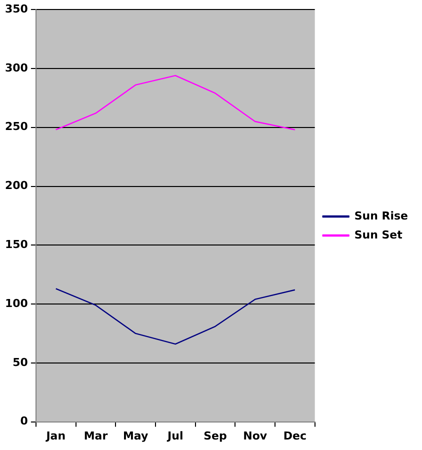 The image size is (422, 450). What do you see at coordinates (16, 303) in the screenshot?
I see `y-tick-label: 100` at bounding box center [16, 303].